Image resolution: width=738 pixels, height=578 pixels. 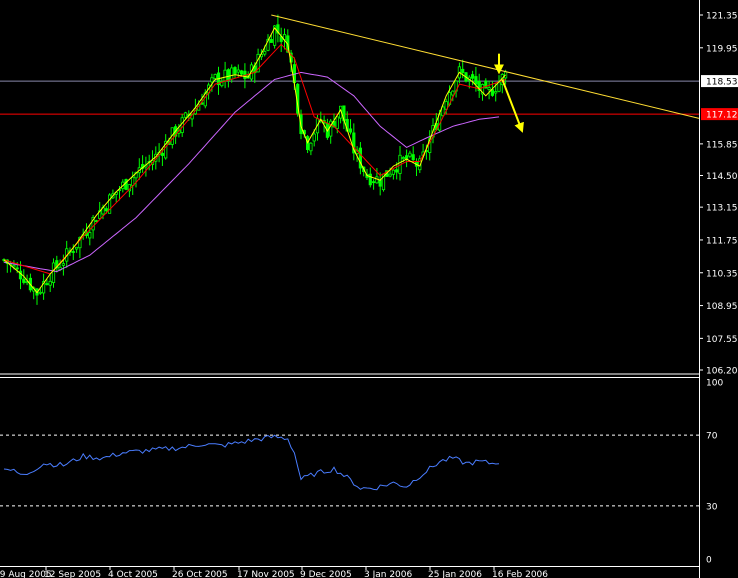 What do you see at coordinates (722, 209) in the screenshot?
I see `price-tick-label: 113.15` at bounding box center [722, 209].